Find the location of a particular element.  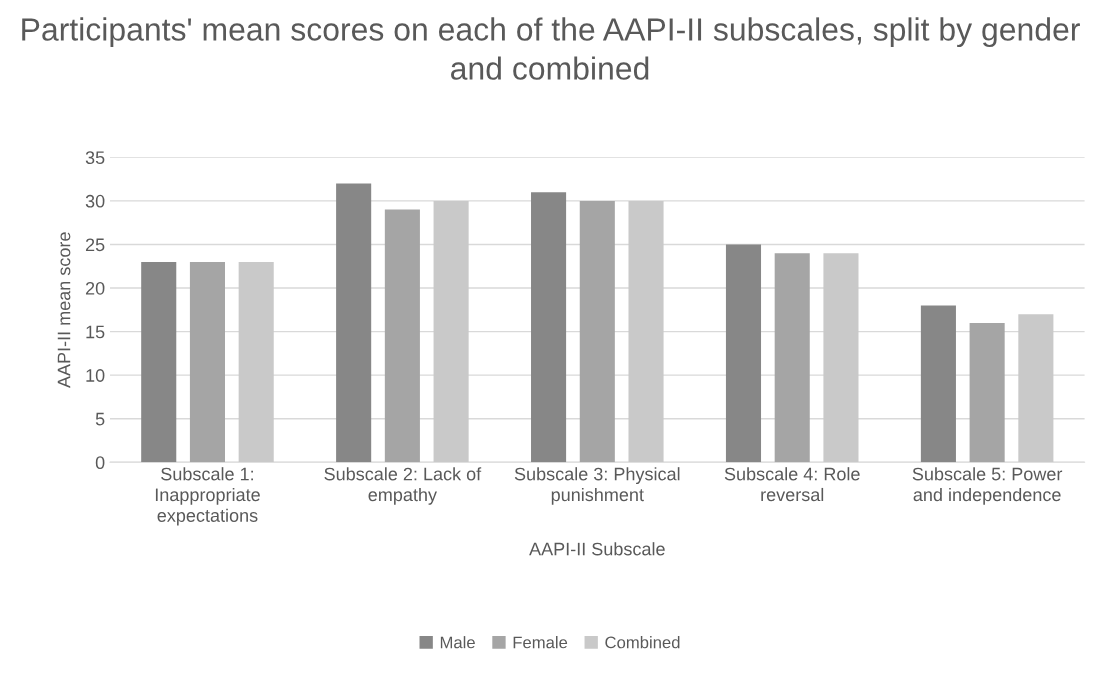

x-tick-label: Subscale 3: Physical punishment is located at coordinates (597, 486).